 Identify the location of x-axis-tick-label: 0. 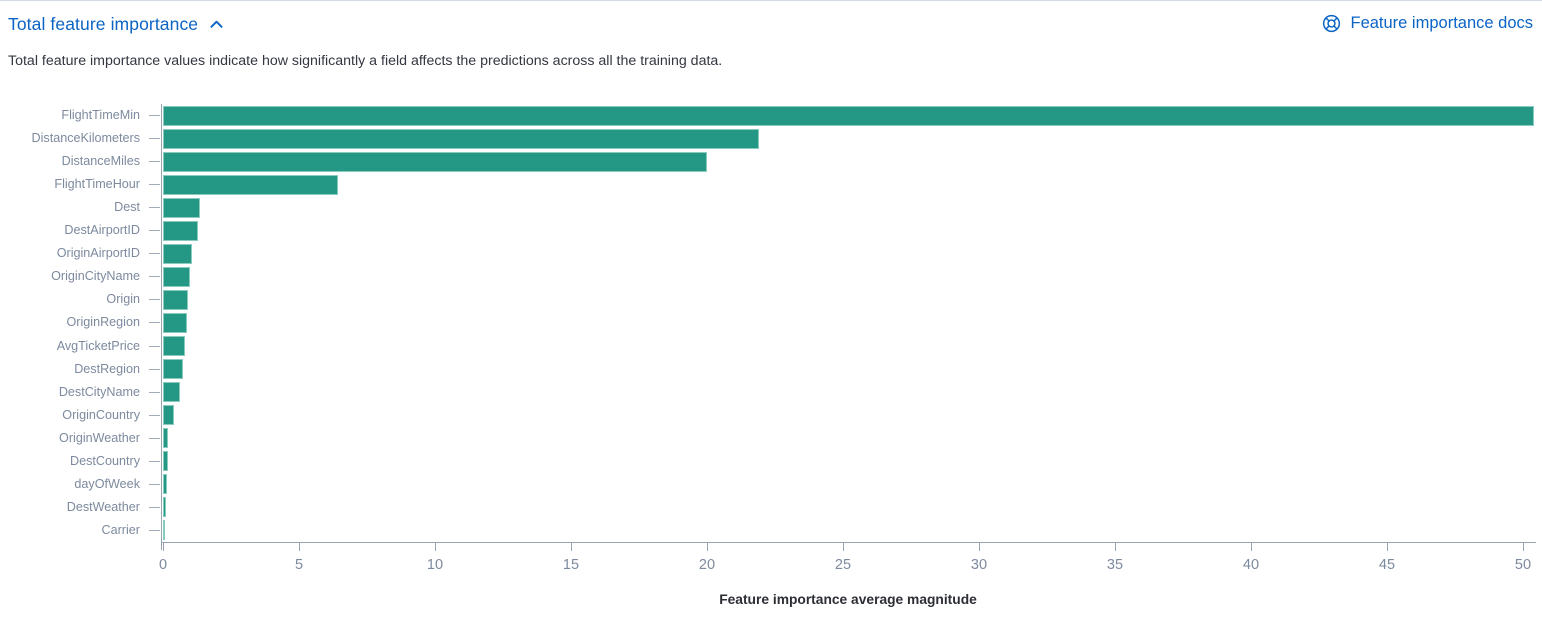
(163, 564).